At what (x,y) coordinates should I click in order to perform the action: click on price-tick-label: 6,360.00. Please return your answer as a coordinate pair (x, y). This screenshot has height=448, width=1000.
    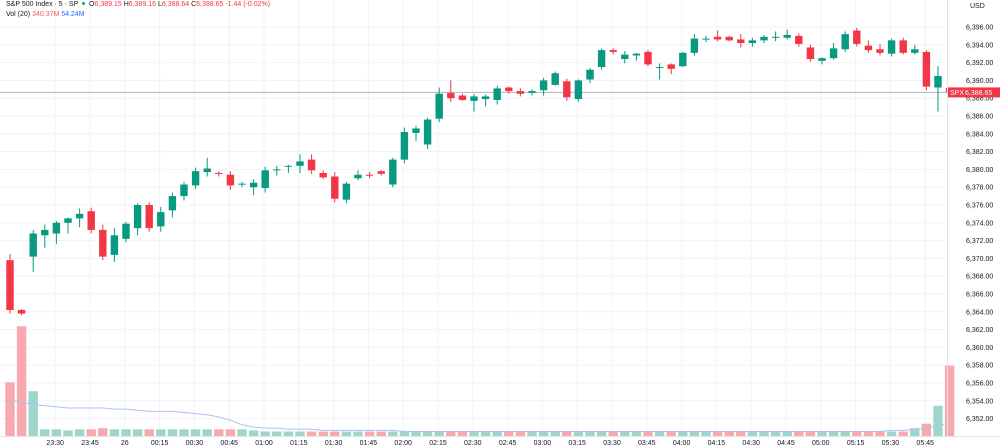
    Looking at the image, I should click on (979, 348).